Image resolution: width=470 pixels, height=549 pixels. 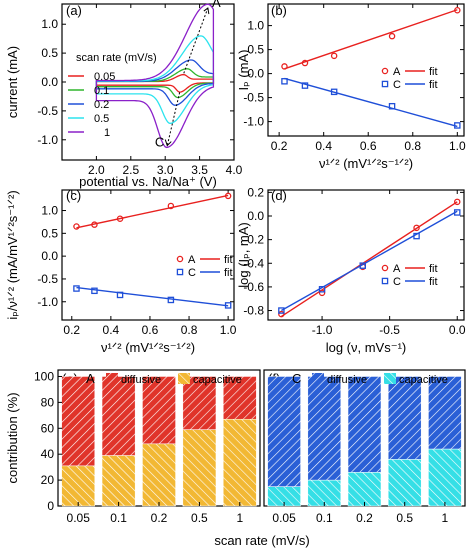 What do you see at coordinates (49, 24) in the screenshot?
I see `panel-a-ytick-label: 1.0` at bounding box center [49, 24].